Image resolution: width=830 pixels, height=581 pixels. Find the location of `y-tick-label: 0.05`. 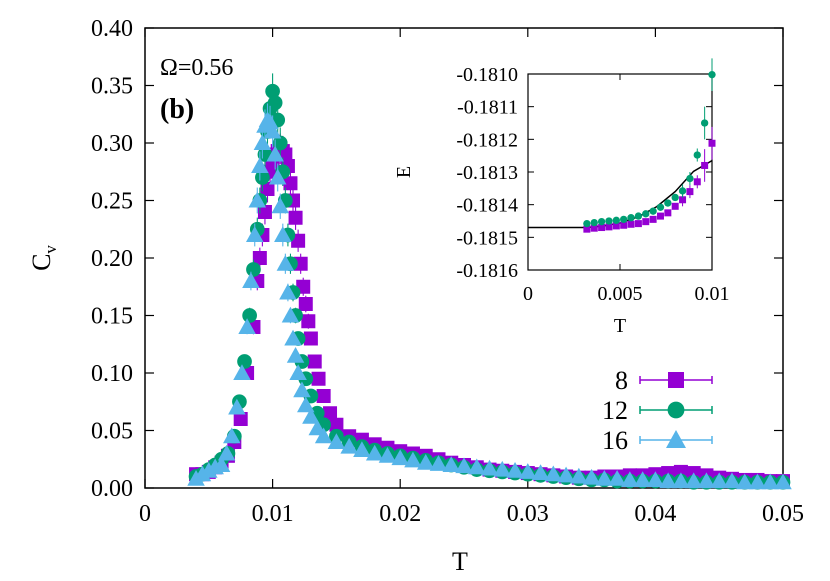

y-tick-label: 0.05 is located at coordinates (112, 432).